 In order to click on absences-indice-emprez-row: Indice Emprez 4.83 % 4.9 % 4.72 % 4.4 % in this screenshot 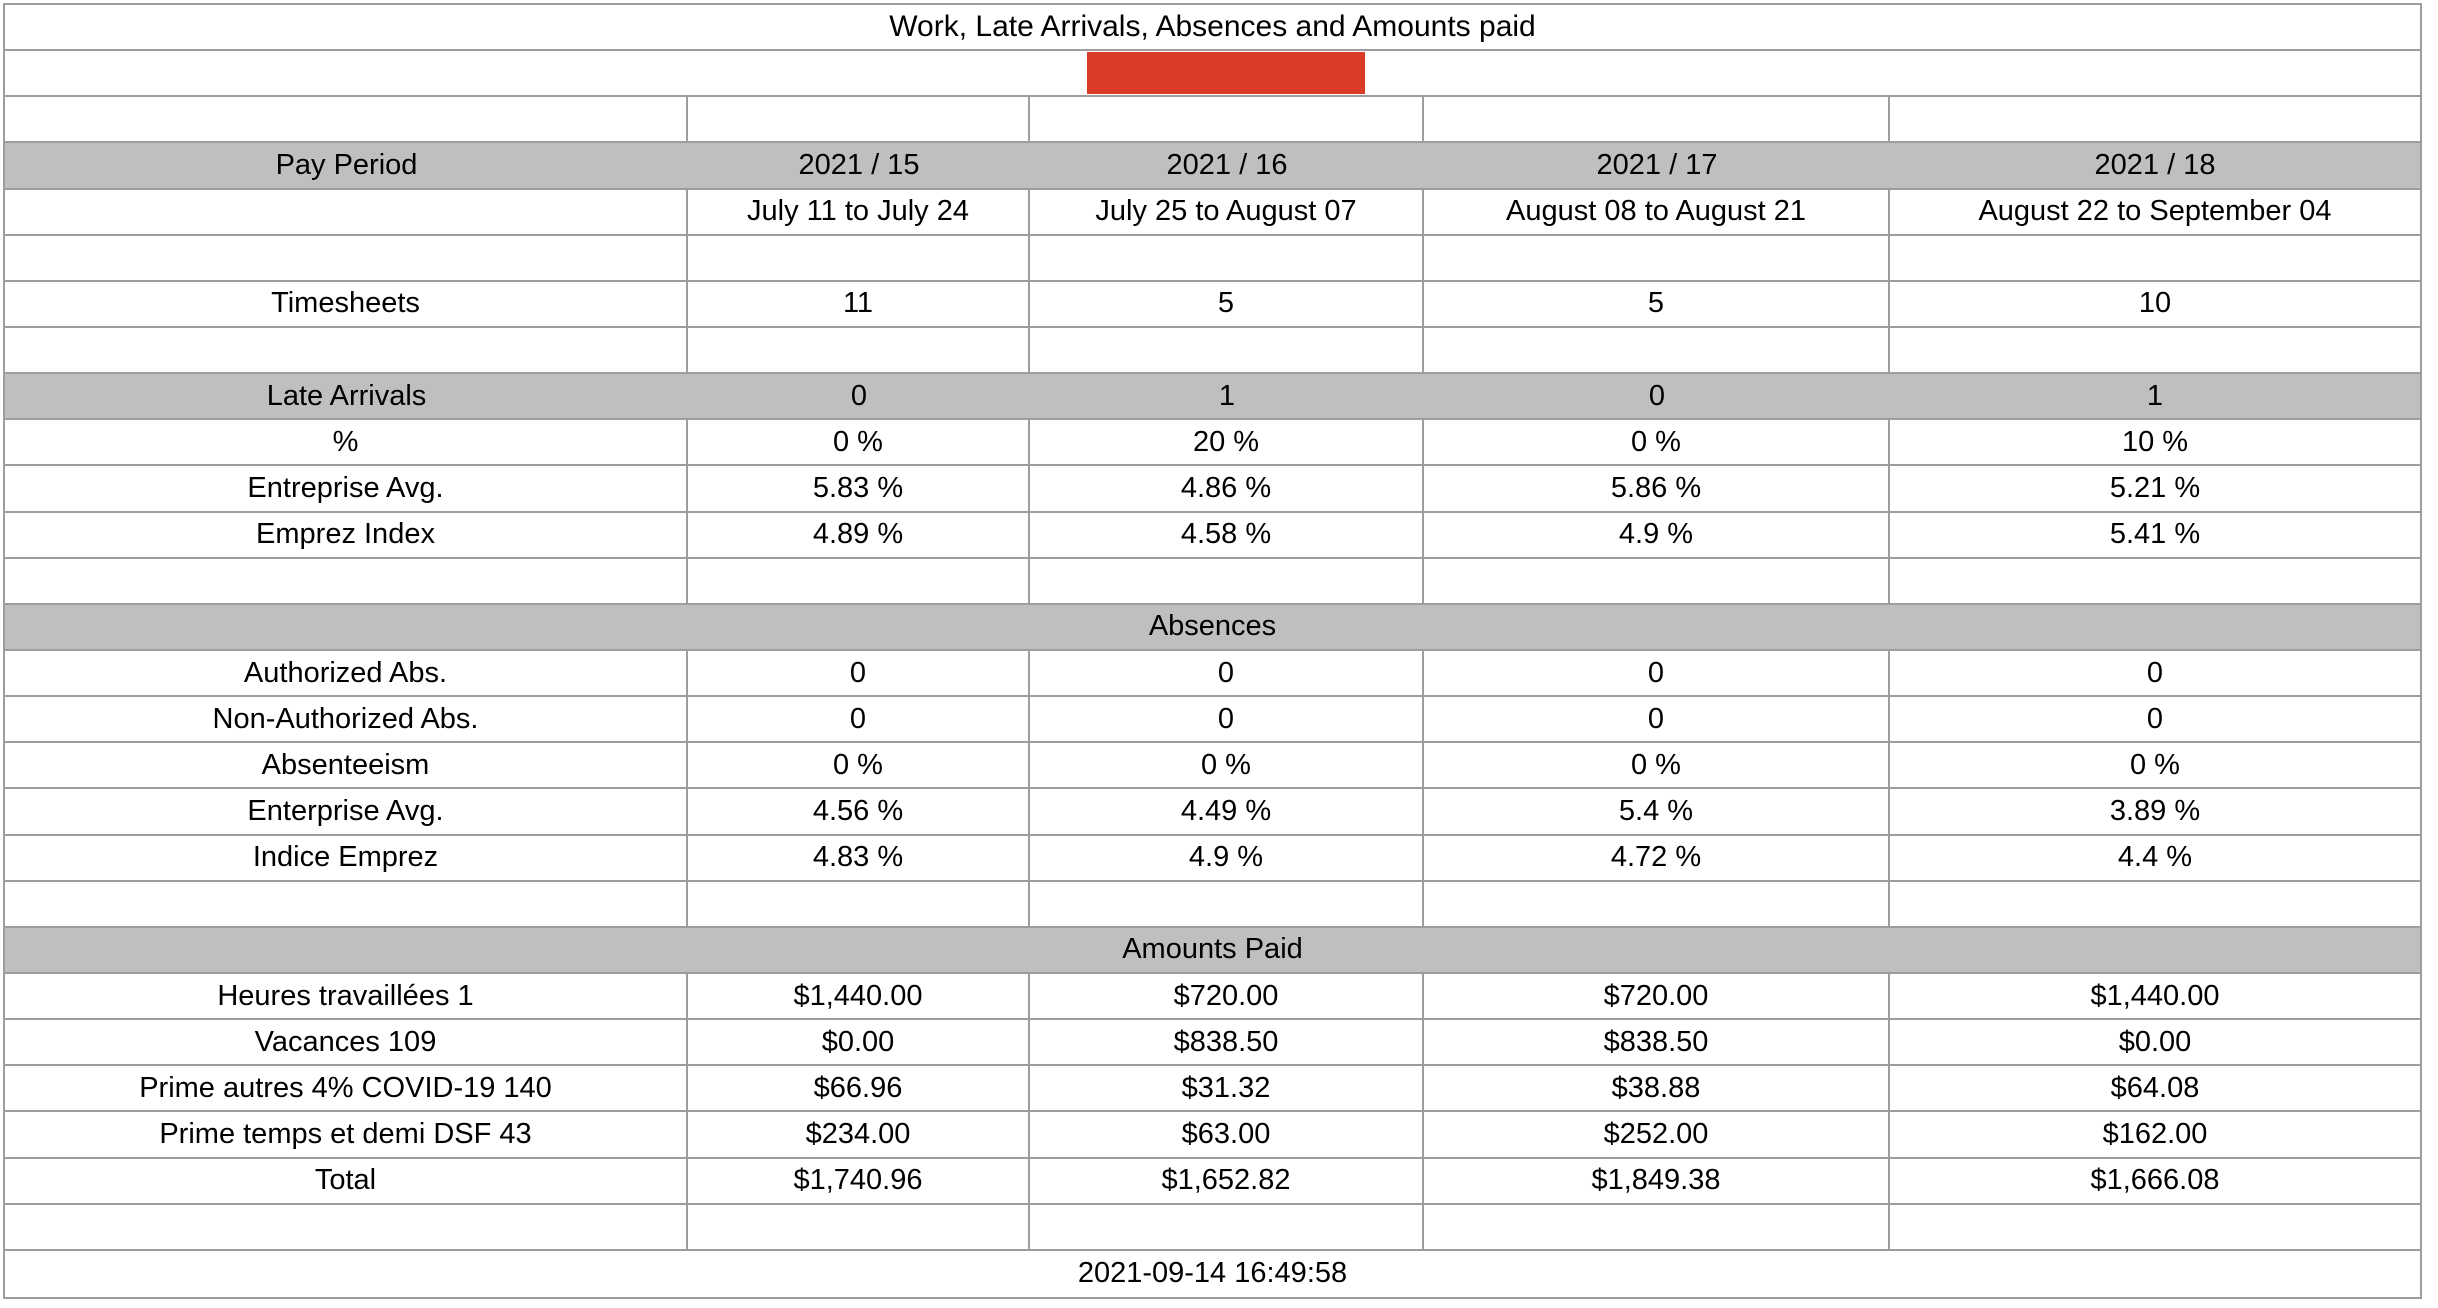, I will do `click(1212, 858)`.